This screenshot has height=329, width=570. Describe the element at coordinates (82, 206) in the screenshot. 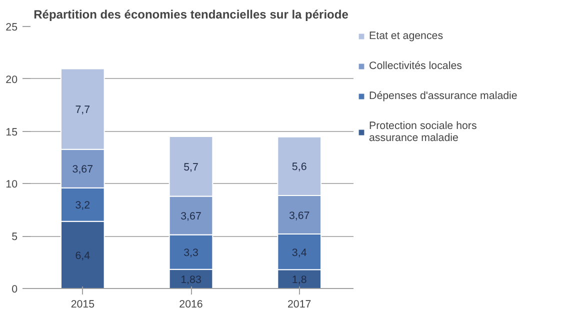

I see `data-label: 3,2` at that location.